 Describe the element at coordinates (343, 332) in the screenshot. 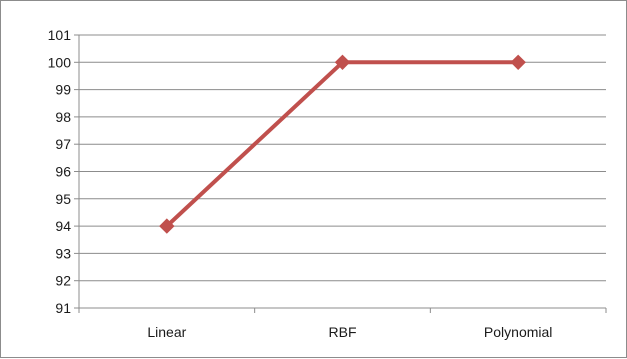

I see `x-tick-label-rbf: RBF` at that location.